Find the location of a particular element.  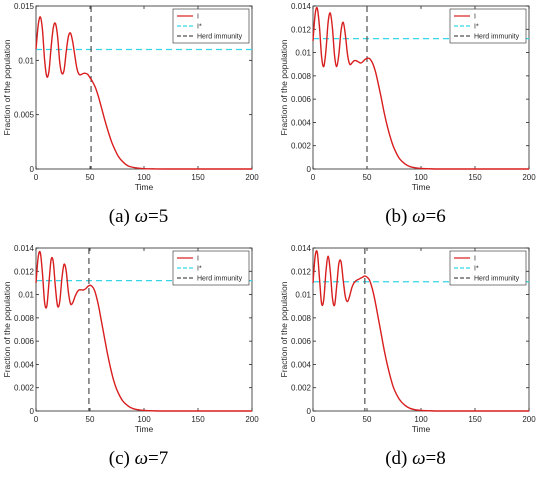

caption-c: (c) ω=7 is located at coordinates (138, 459).